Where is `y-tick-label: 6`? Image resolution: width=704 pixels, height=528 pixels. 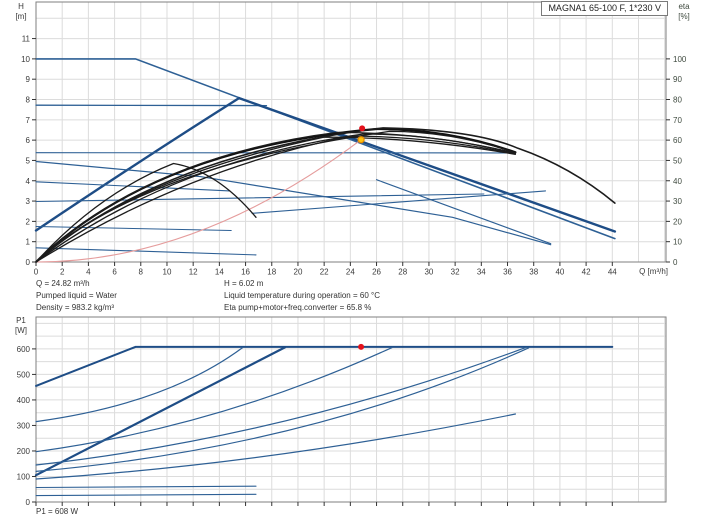 y-tick-label: 6 is located at coordinates (28, 140).